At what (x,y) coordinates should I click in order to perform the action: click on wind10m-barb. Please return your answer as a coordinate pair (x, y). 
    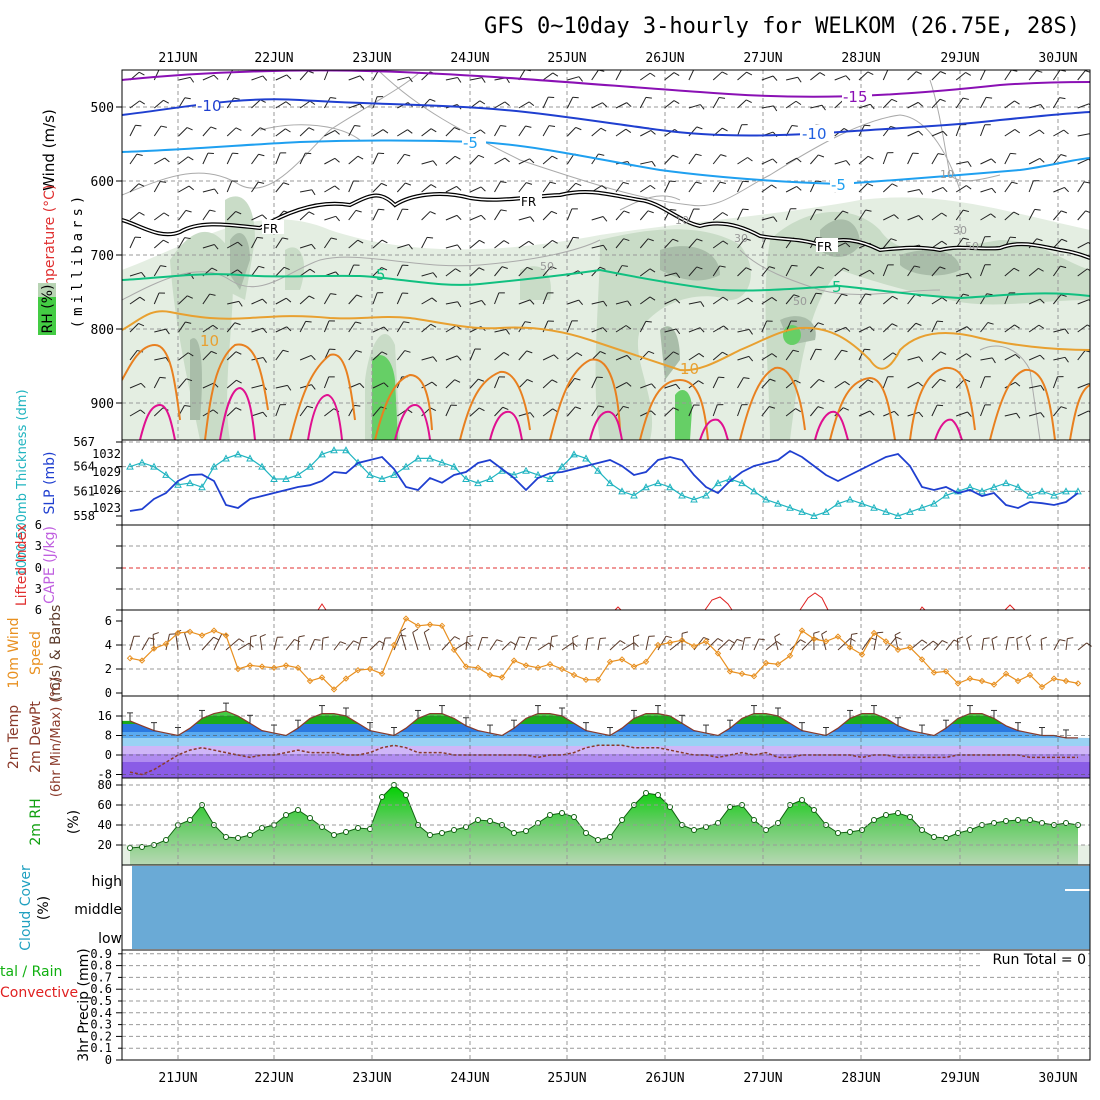
    Looking at the image, I should click on (968, 644).